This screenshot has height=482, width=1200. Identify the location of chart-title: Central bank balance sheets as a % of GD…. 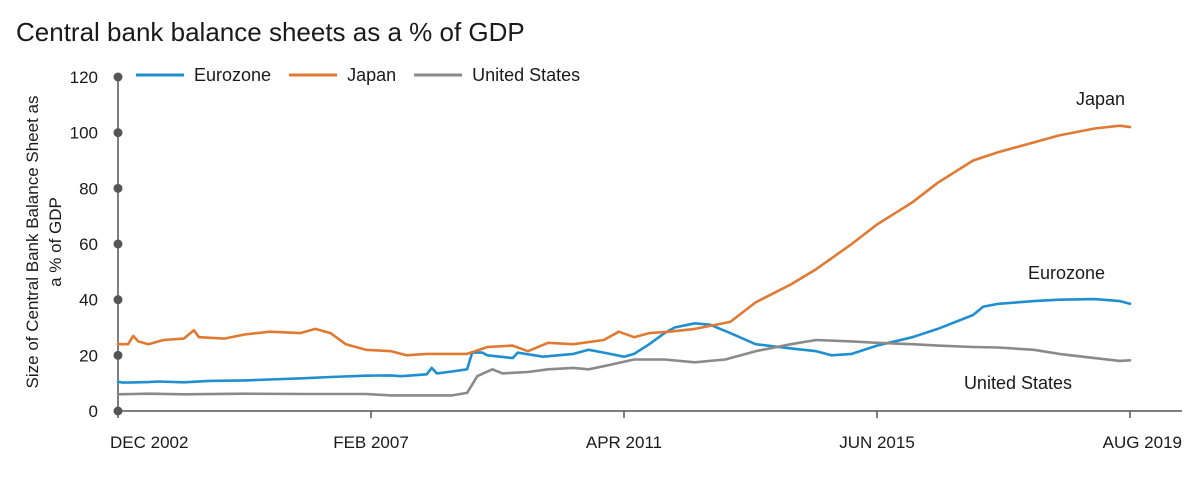
(270, 32).